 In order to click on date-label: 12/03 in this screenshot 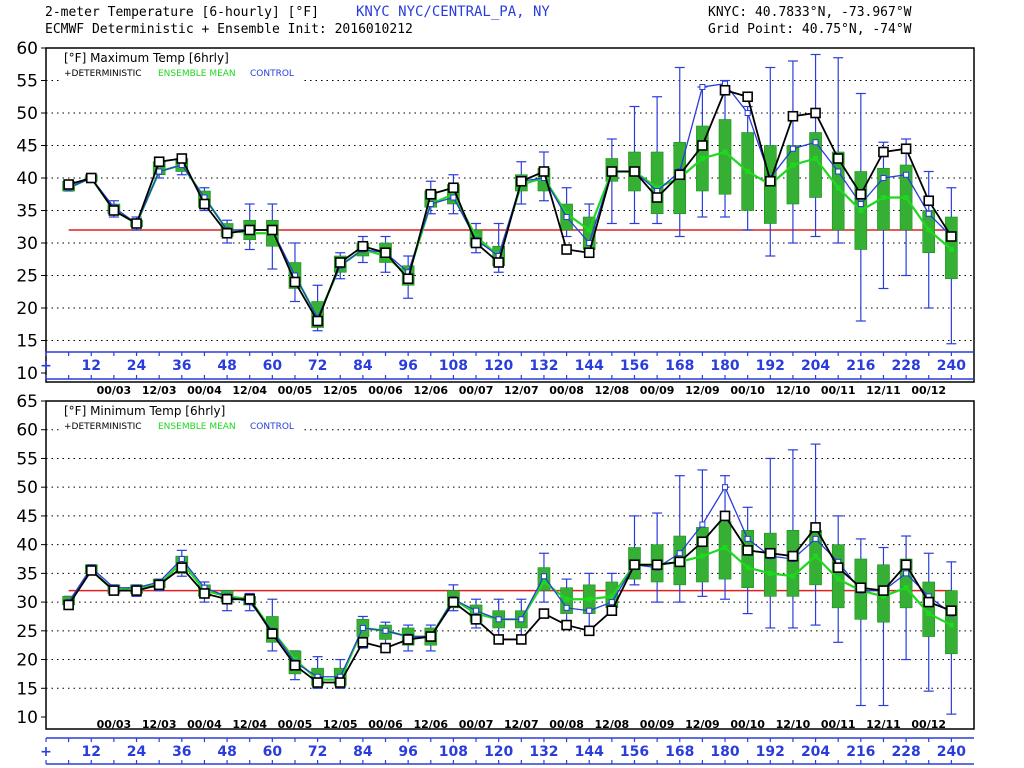, I will do `click(159, 724)`.